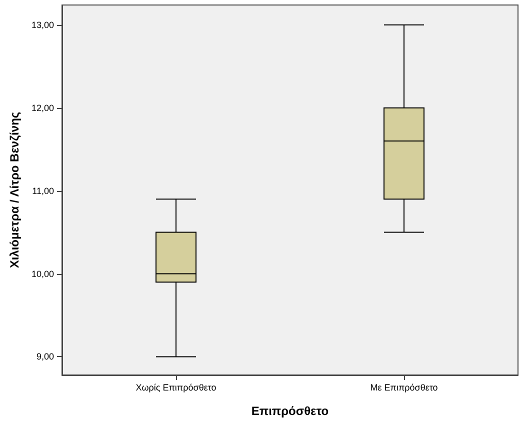  What do you see at coordinates (45, 357) in the screenshot?
I see `y-tick-label: 9,00` at bounding box center [45, 357].